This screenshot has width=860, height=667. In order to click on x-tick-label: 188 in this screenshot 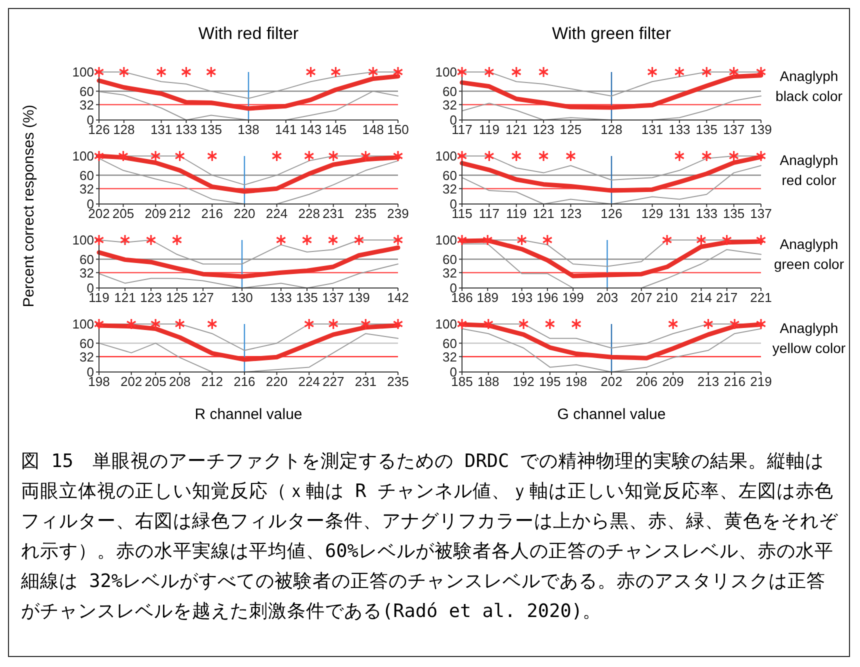, I will do `click(489, 382)`.